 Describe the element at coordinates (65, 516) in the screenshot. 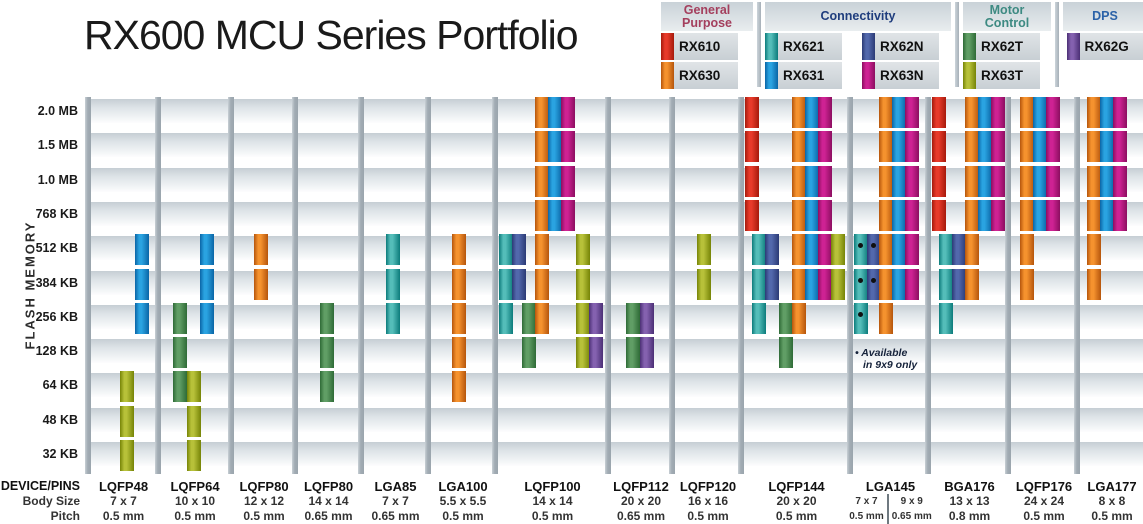

I see `pitch-label: Pitch` at that location.